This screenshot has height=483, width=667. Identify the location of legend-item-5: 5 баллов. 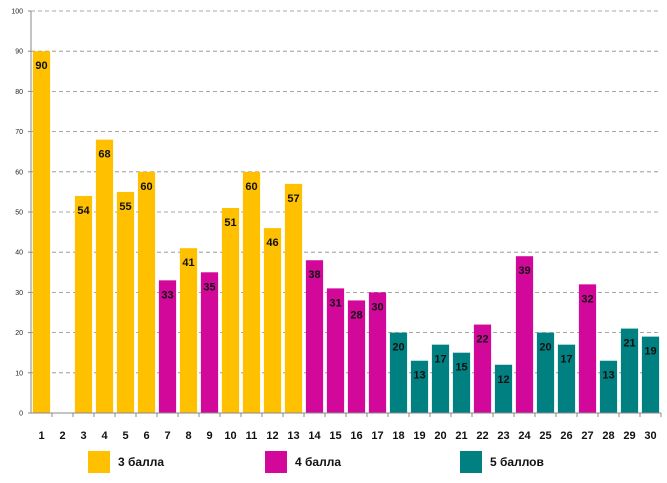
(502, 462).